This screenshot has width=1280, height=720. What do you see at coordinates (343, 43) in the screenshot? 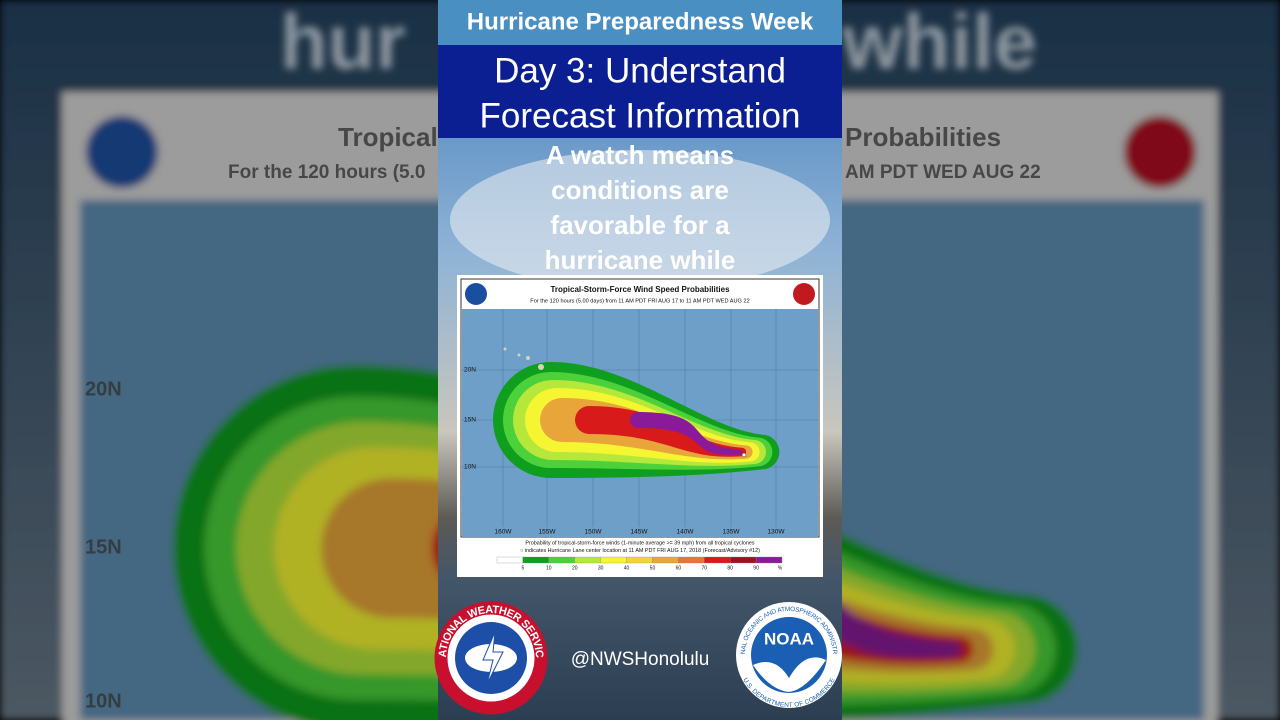
I see `bg-caption-left: hur` at bounding box center [343, 43].